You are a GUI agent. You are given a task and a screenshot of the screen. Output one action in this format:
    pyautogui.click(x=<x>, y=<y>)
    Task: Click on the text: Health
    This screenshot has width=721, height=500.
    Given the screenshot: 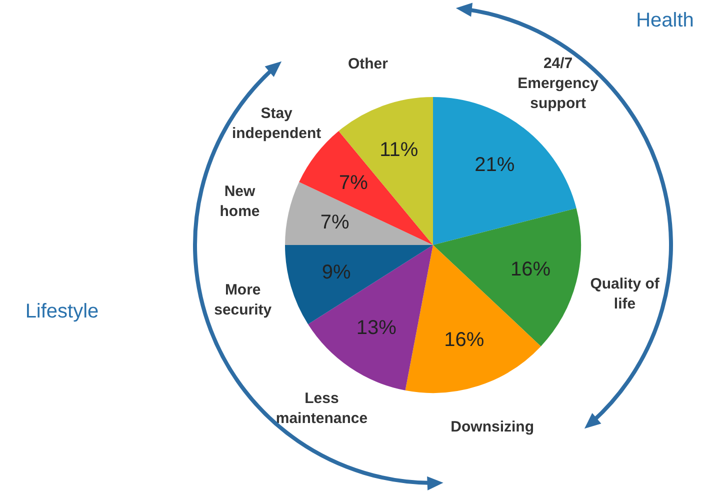 What is the action you would take?
    pyautogui.click(x=665, y=21)
    